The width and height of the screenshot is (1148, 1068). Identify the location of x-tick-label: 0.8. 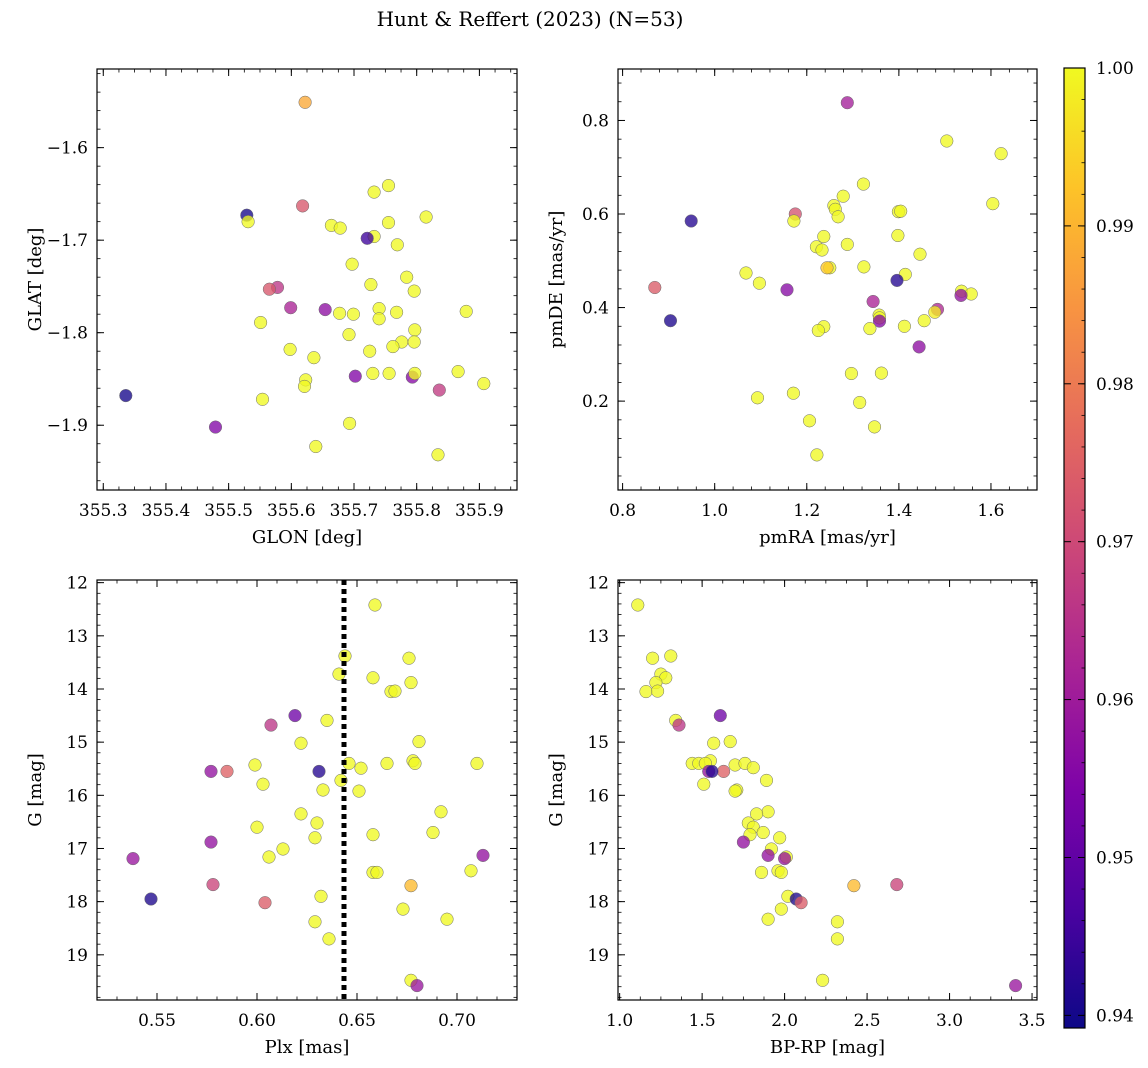
(622, 511).